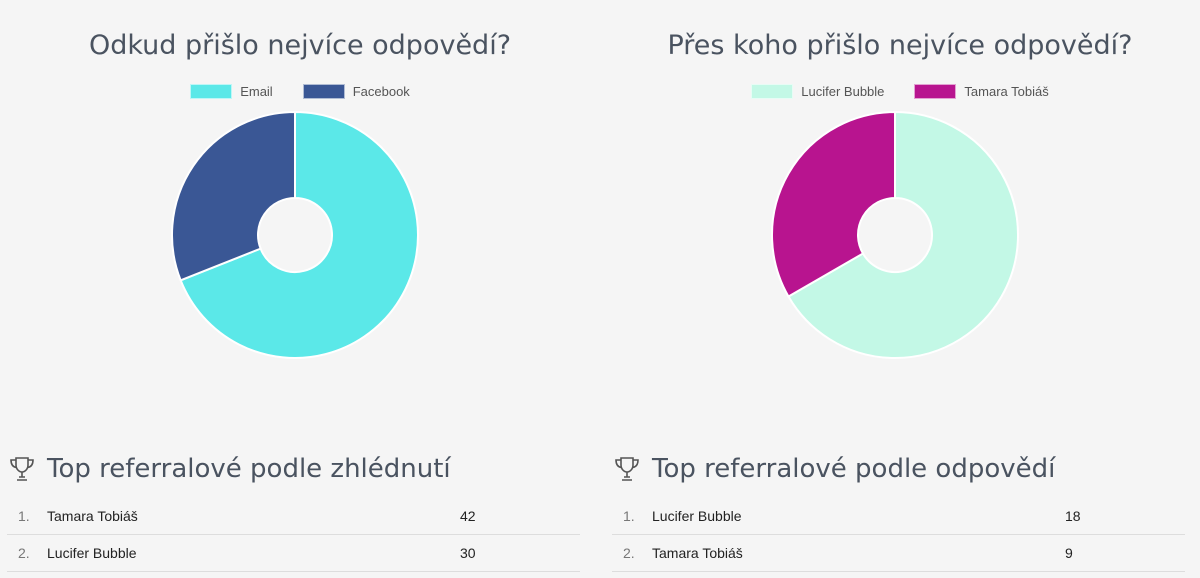 This screenshot has height=578, width=1200. What do you see at coordinates (898, 553) in the screenshot?
I see `table-row: 2. Tamara Tobiáš 9` at bounding box center [898, 553].